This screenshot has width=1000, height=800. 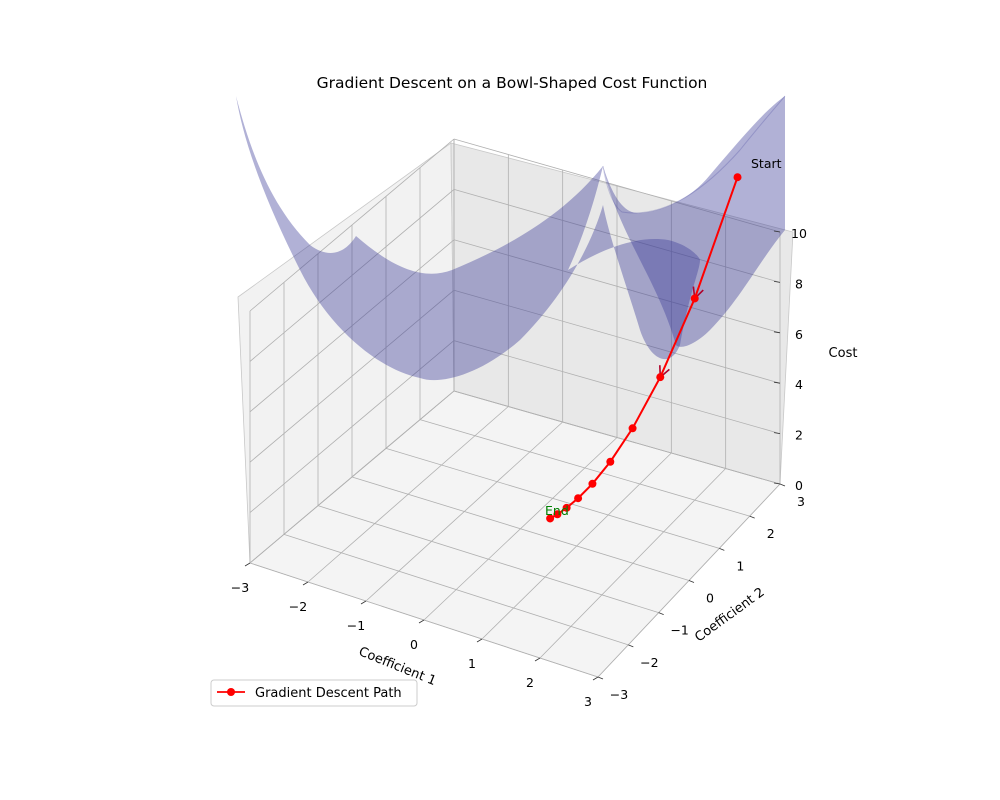 I want to click on z-axis-label: Cost, so click(x=843, y=353).